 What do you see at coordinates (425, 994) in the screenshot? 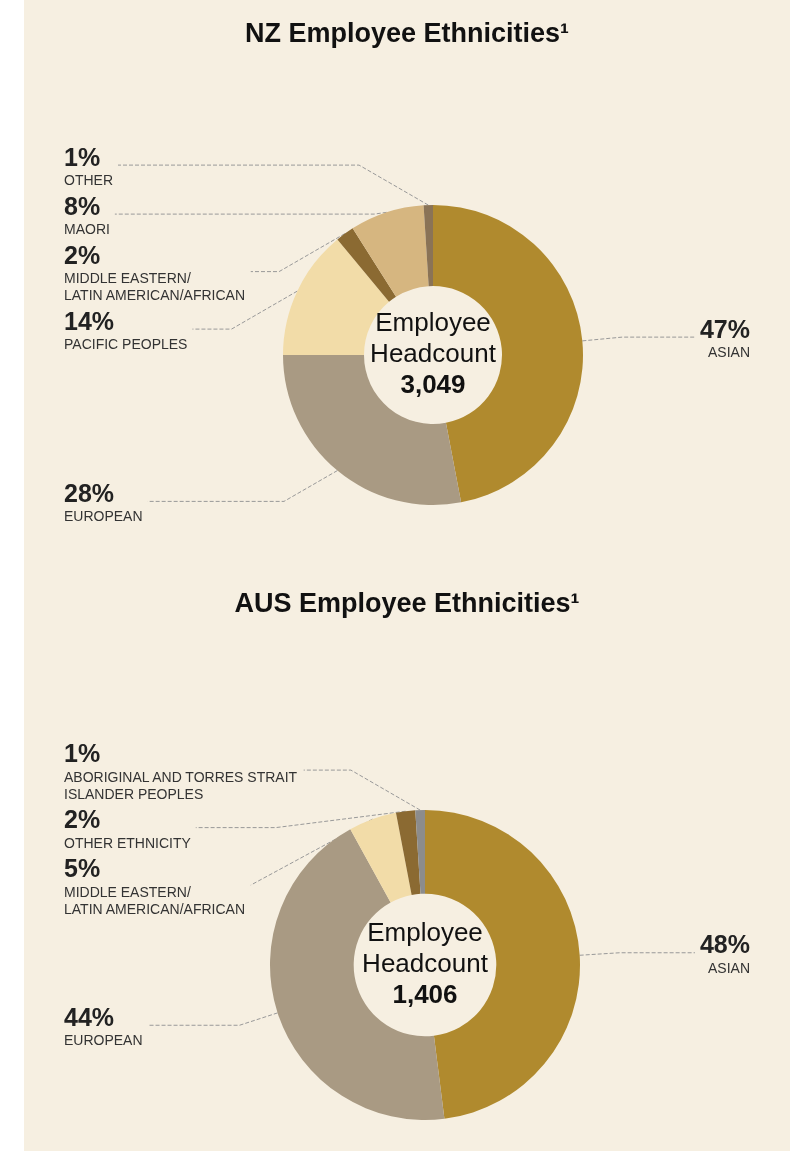
I see `text: 1,406` at bounding box center [425, 994].